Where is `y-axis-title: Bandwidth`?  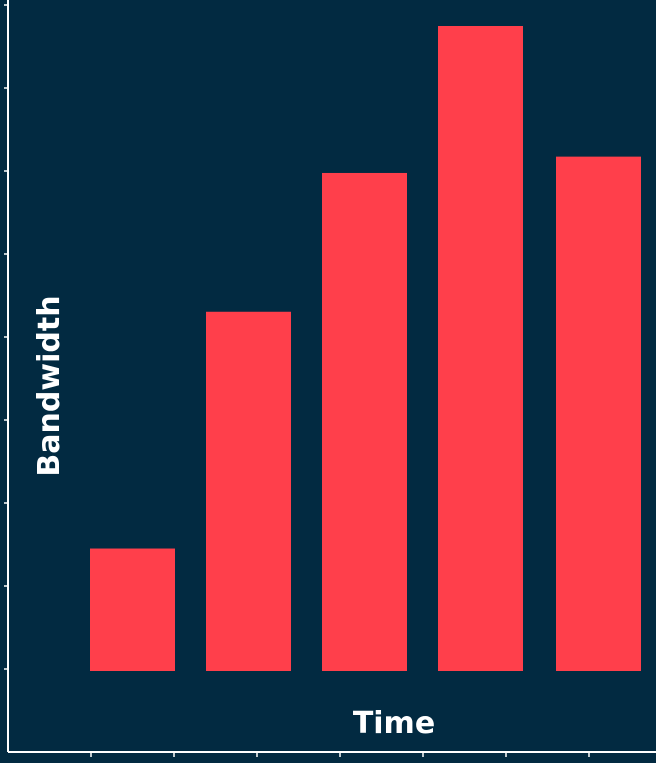 y-axis-title: Bandwidth is located at coordinates (49, 385).